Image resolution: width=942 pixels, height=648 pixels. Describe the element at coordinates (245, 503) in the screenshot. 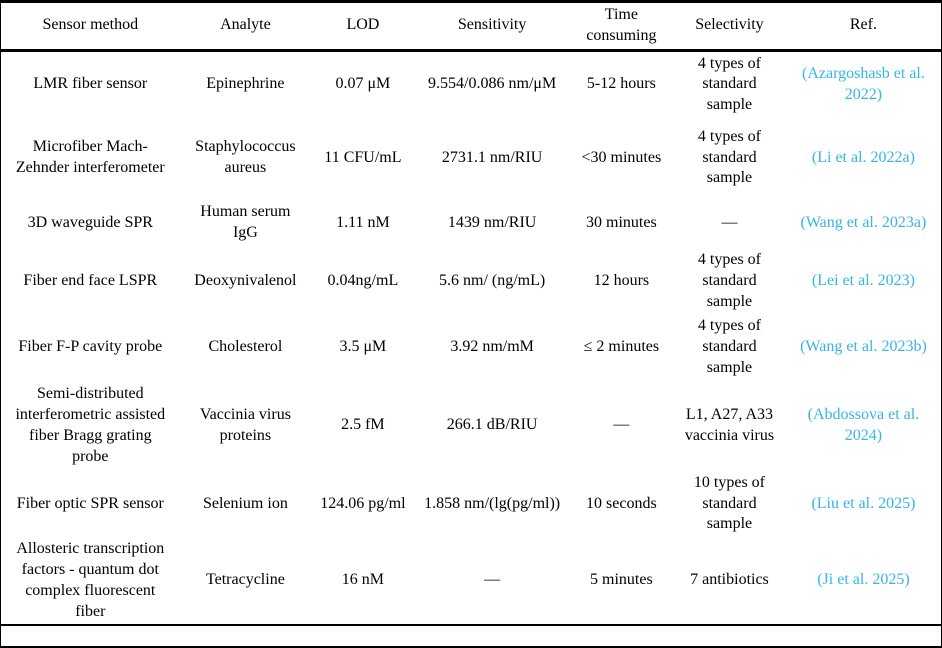

I see `cell-analyte: Selenium ion` at that location.